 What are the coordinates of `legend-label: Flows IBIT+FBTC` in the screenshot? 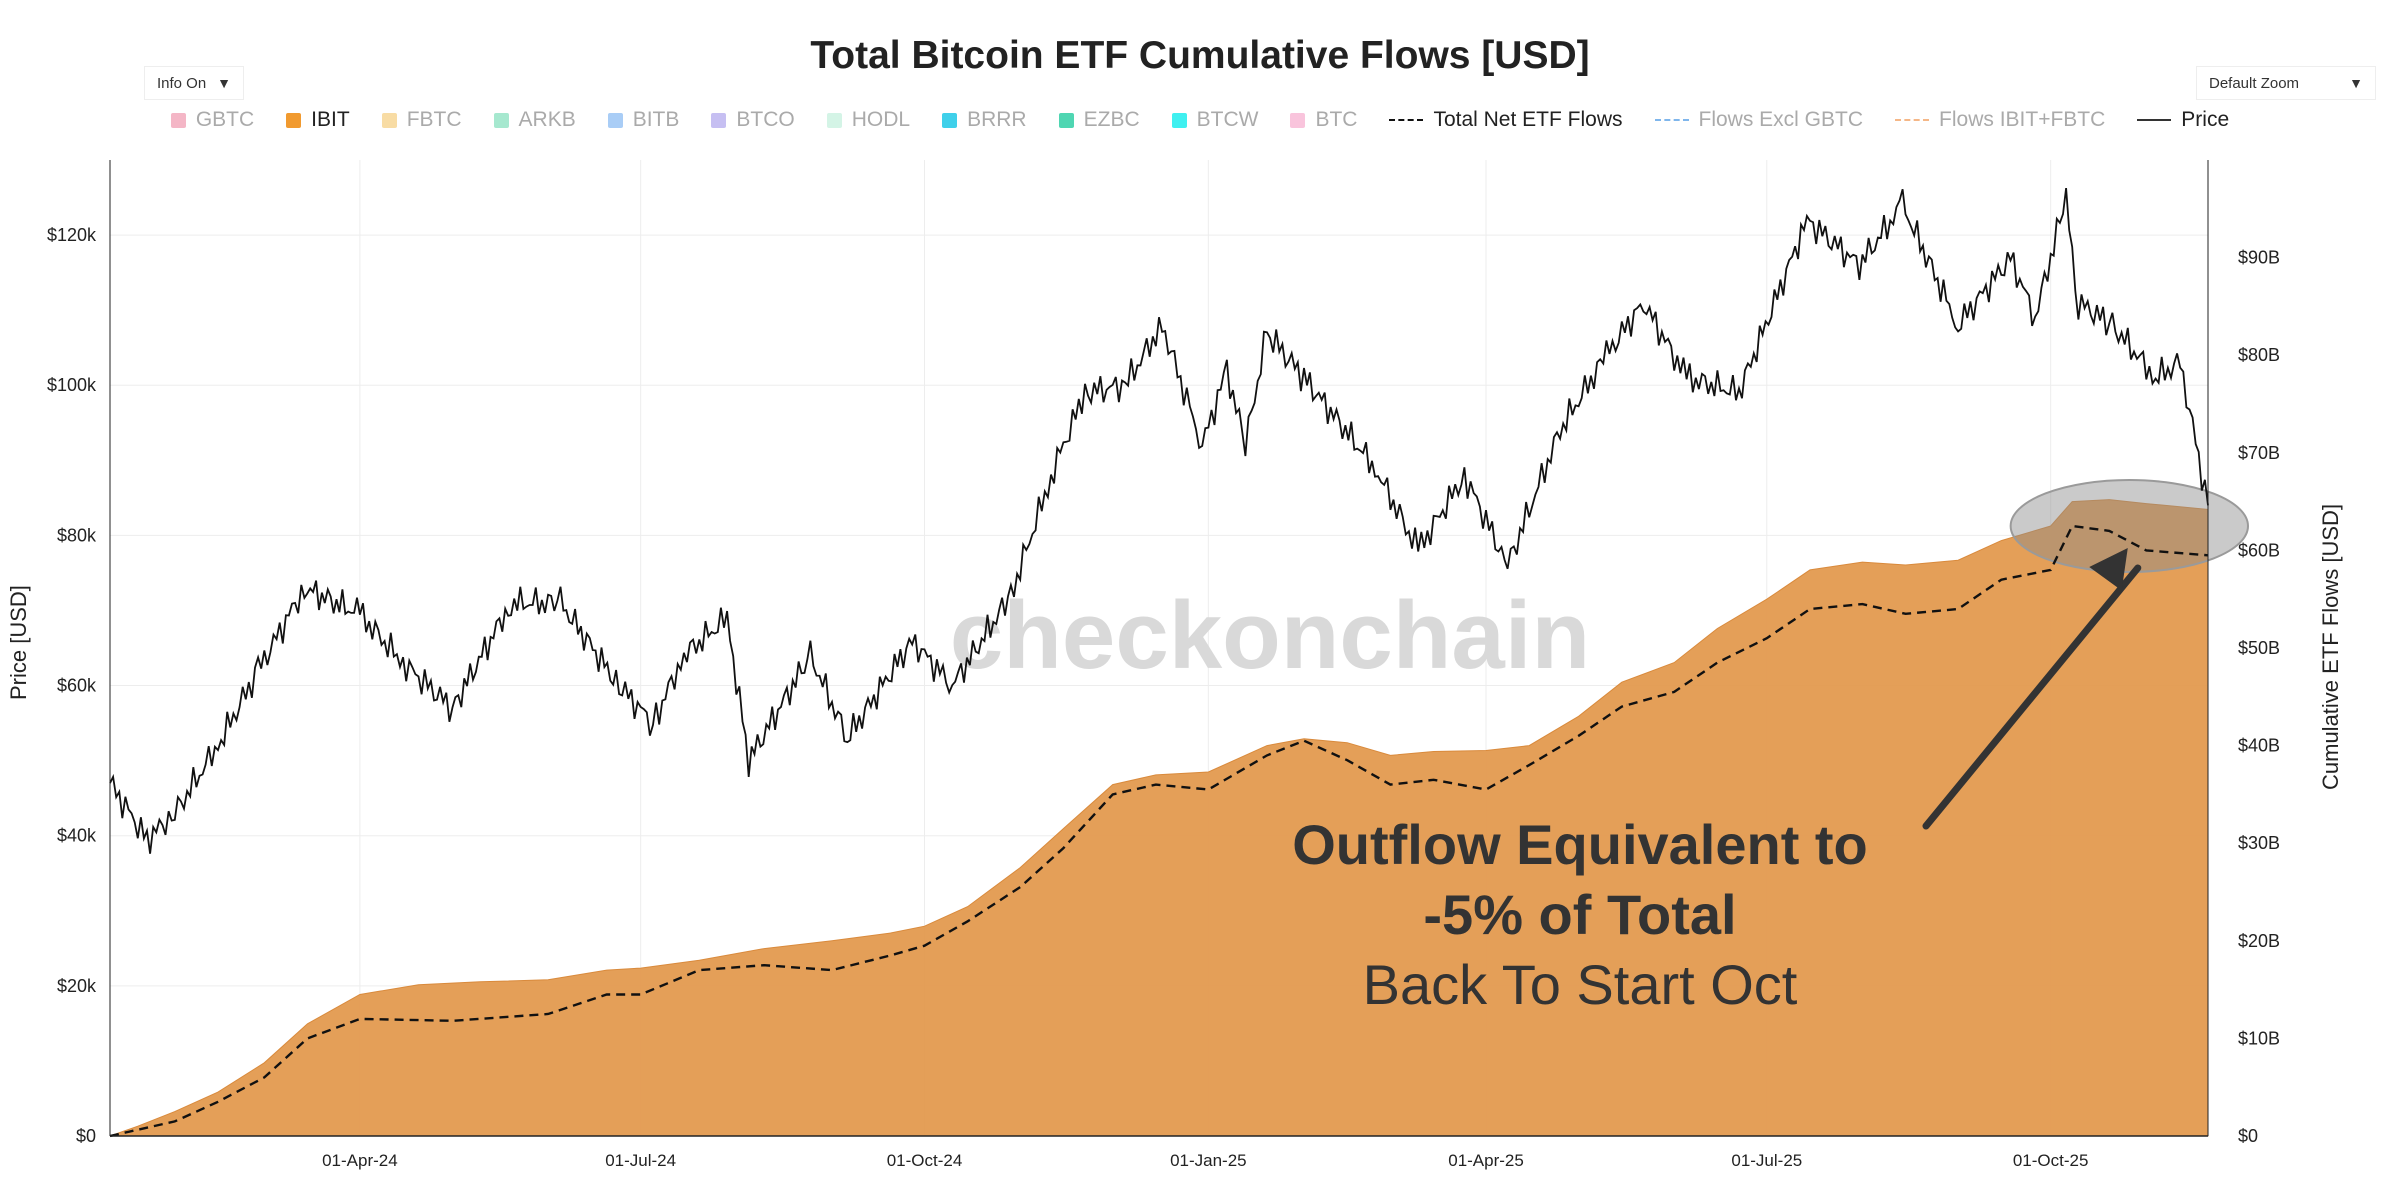 It's located at (2022, 119).